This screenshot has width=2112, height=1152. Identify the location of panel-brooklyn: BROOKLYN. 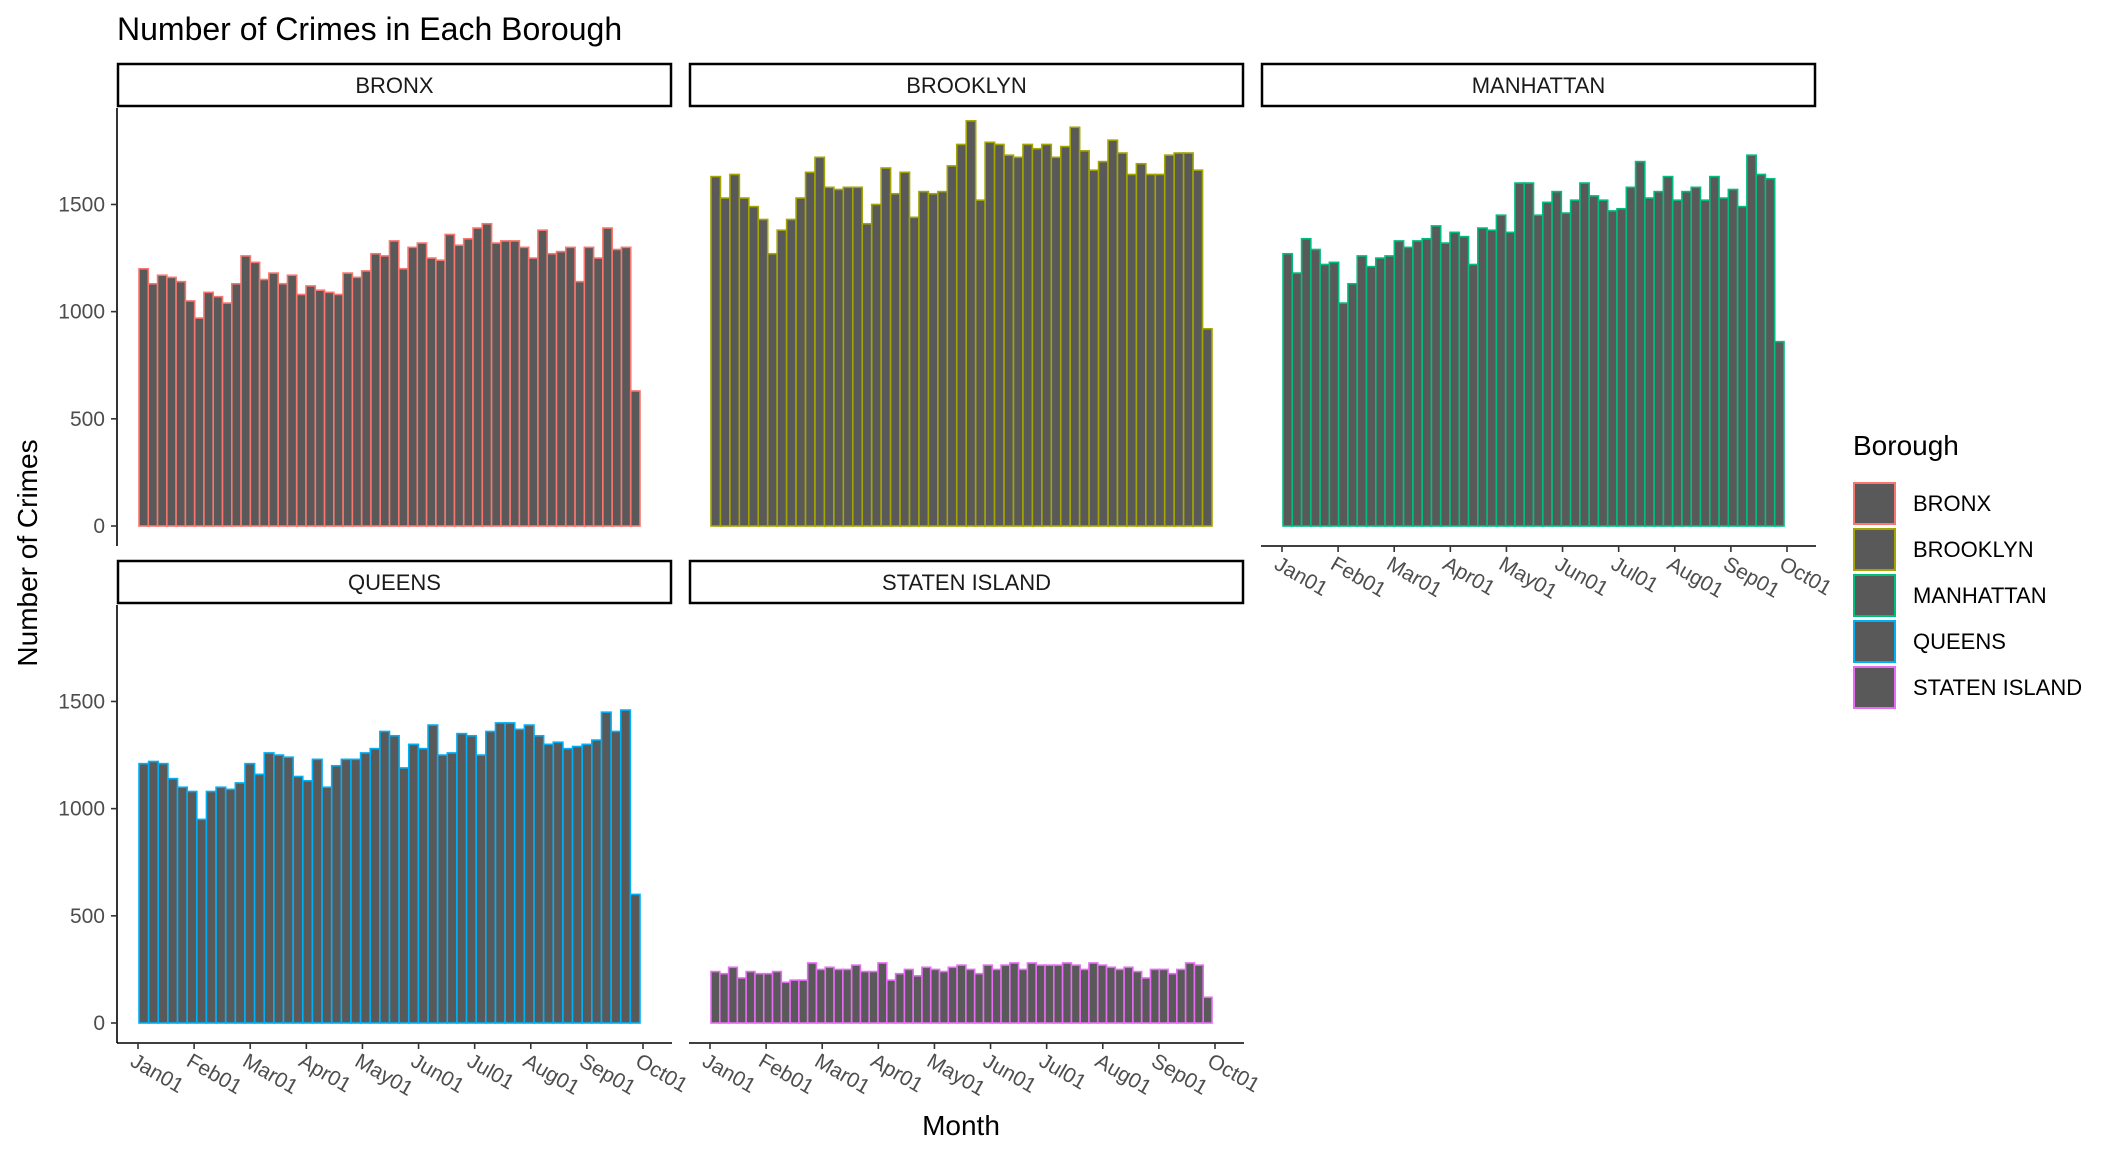
(966, 294).